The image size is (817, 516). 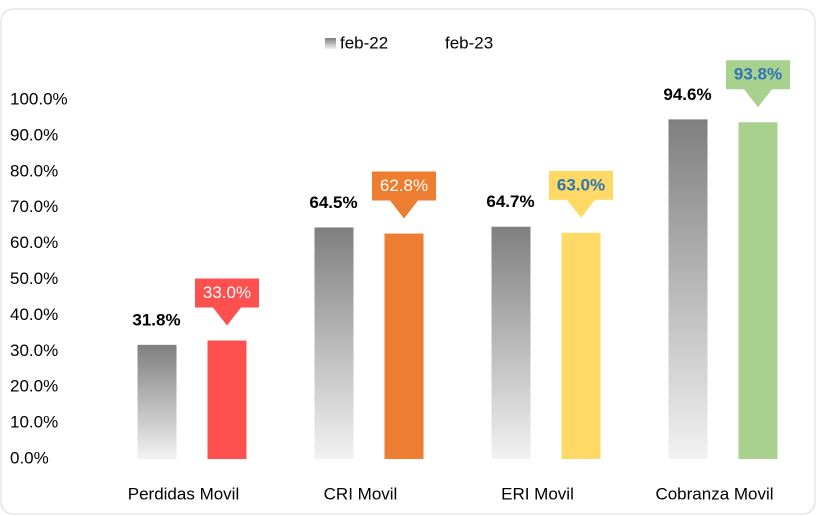 What do you see at coordinates (364, 42) in the screenshot?
I see `legend-label: feb-22` at bounding box center [364, 42].